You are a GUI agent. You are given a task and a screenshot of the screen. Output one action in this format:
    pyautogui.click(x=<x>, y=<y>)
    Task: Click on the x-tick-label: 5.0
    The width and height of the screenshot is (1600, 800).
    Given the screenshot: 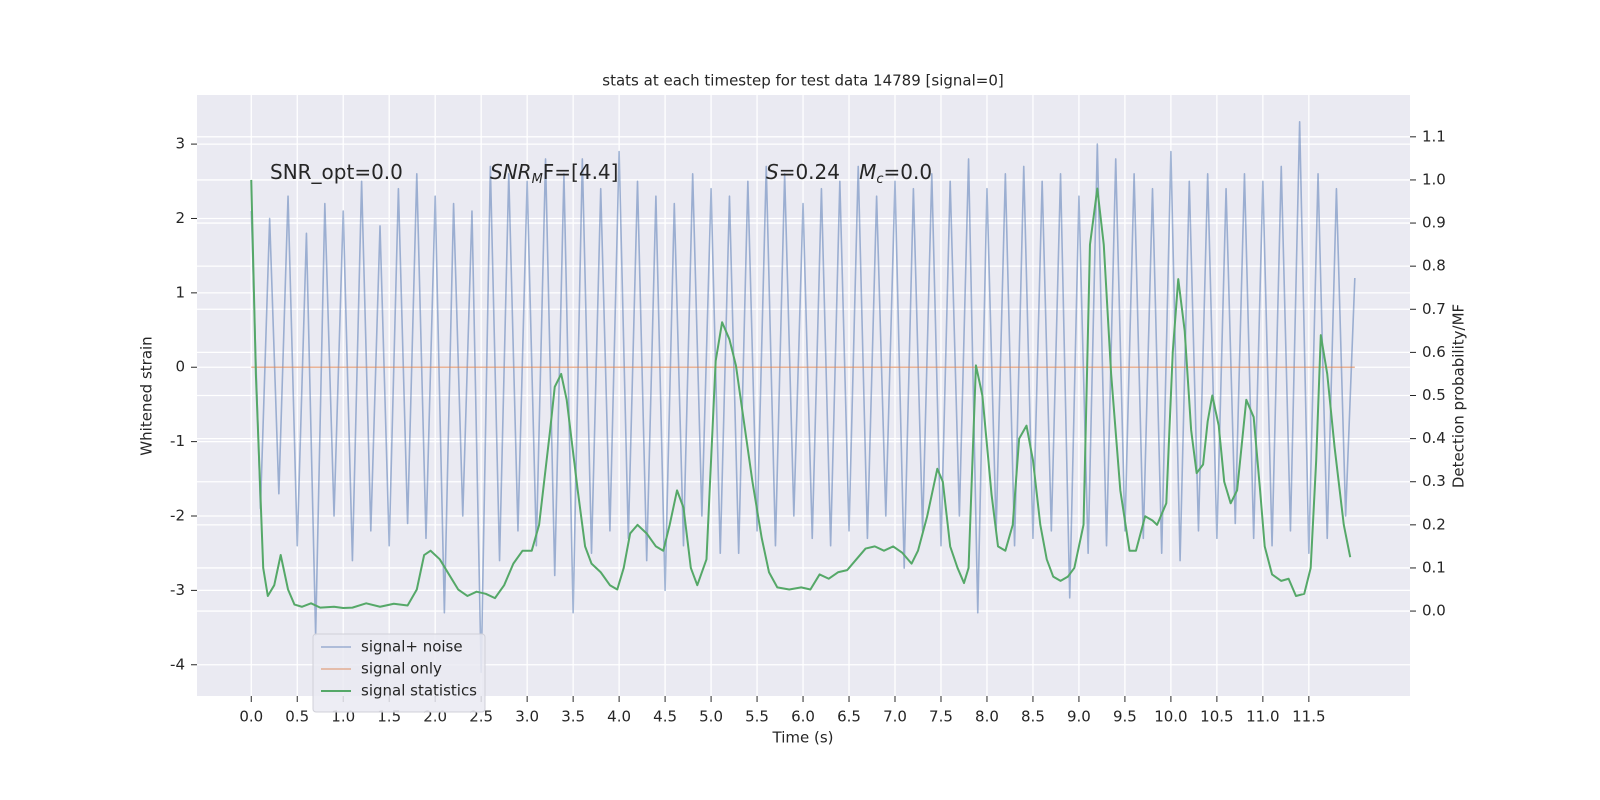 What is the action you would take?
    pyautogui.click(x=711, y=717)
    